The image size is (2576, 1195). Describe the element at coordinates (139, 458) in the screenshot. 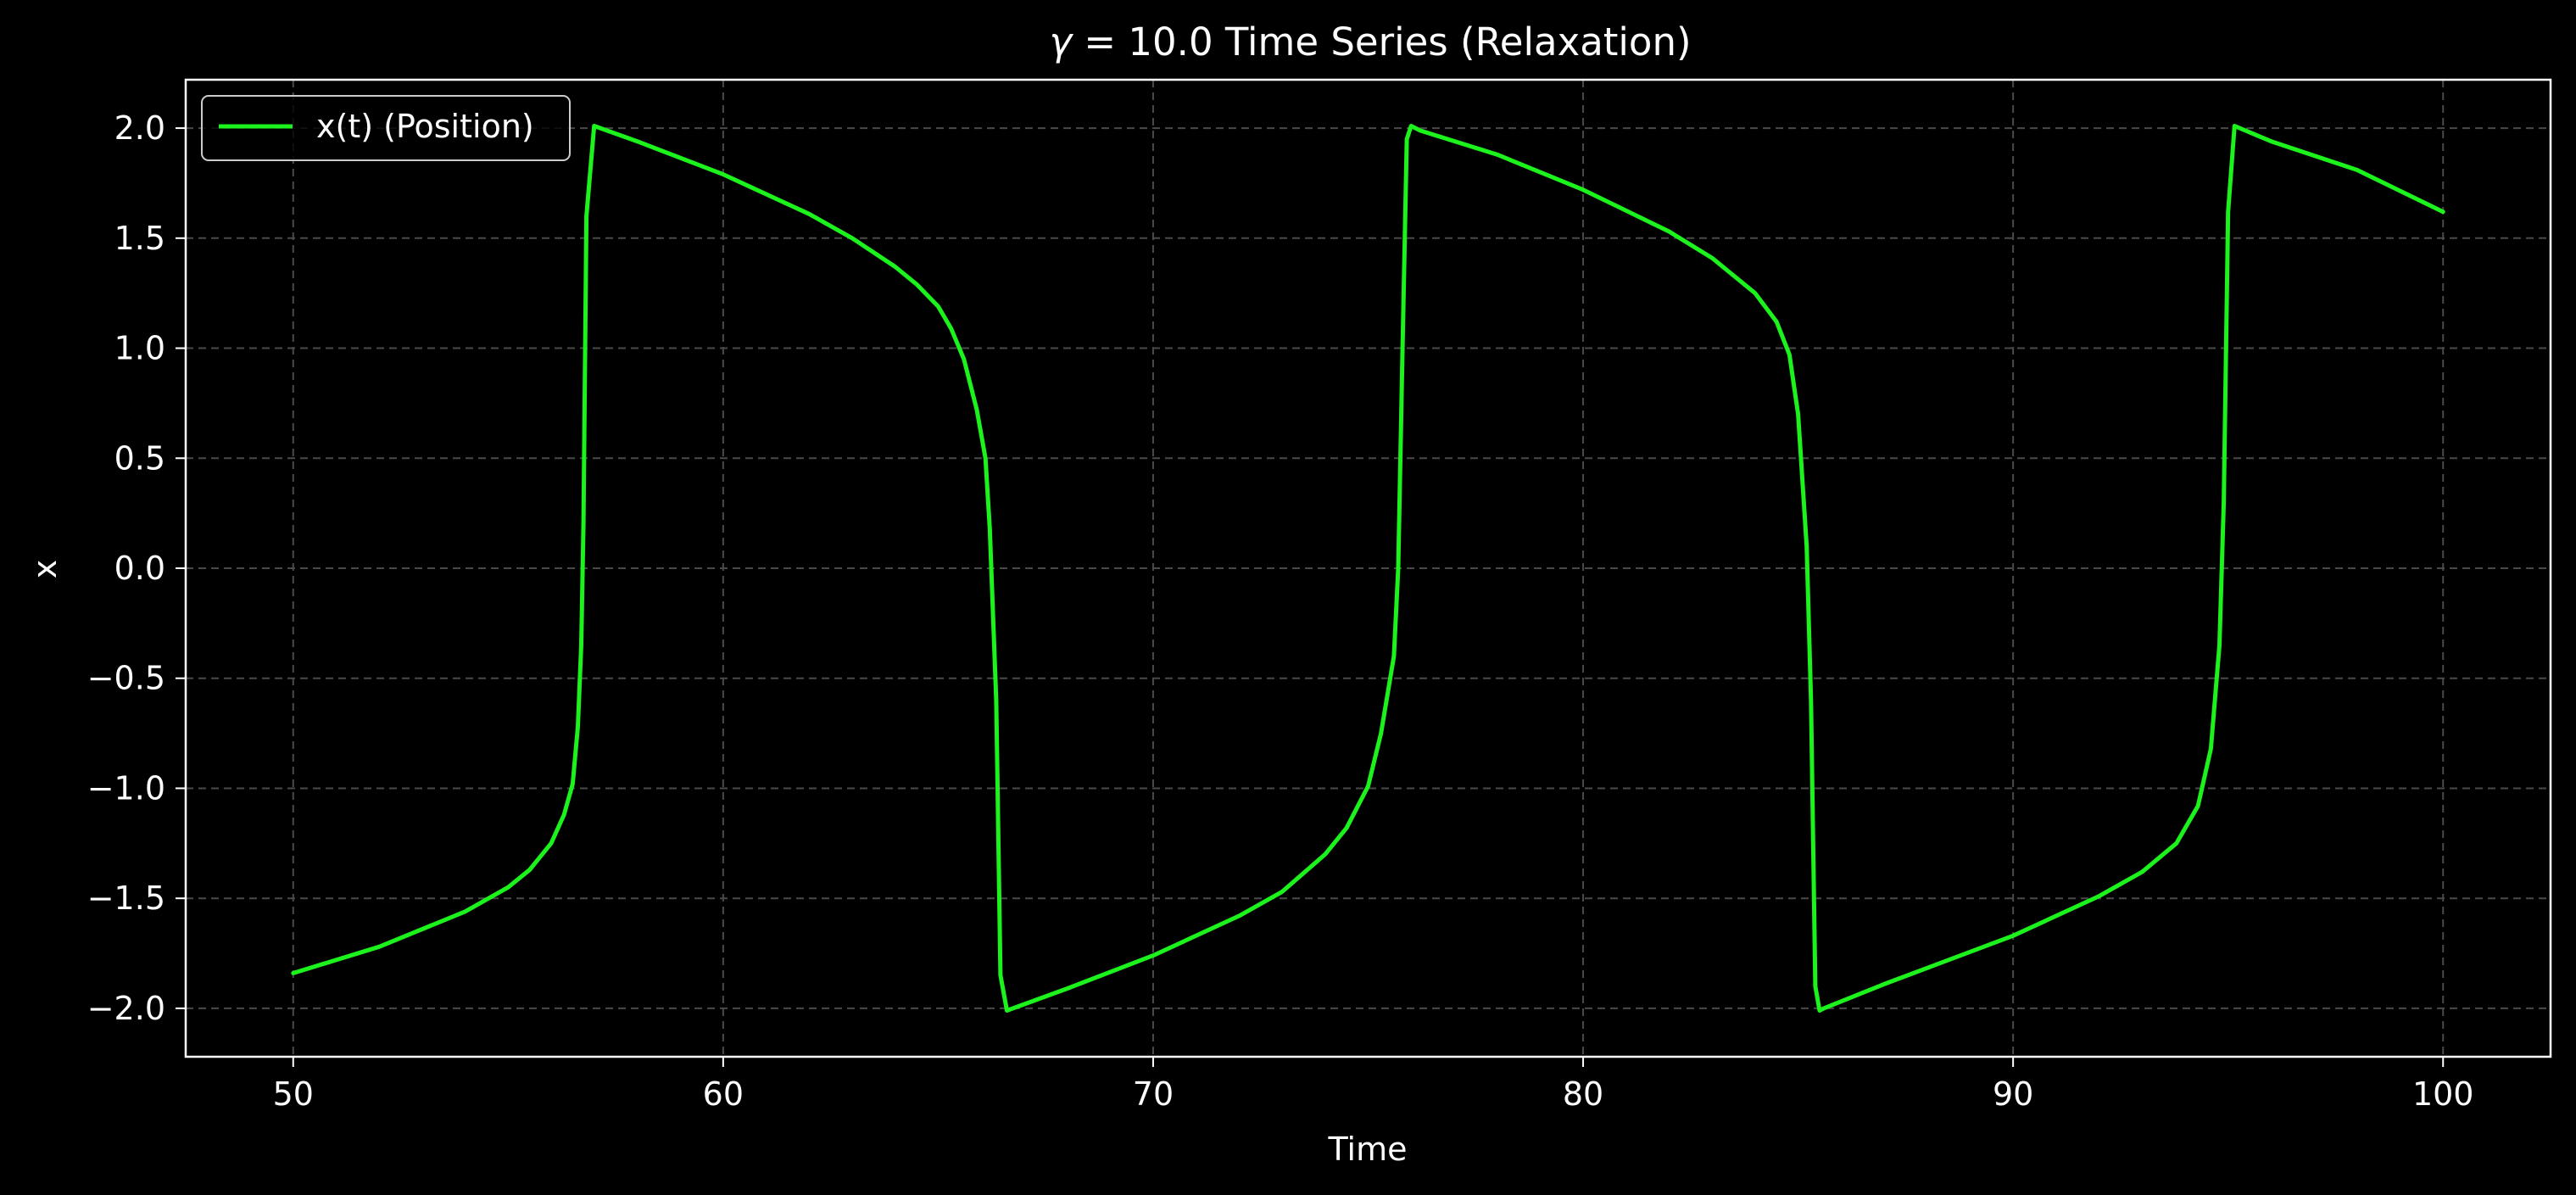

I see `y-tick-label: 0.5` at that location.